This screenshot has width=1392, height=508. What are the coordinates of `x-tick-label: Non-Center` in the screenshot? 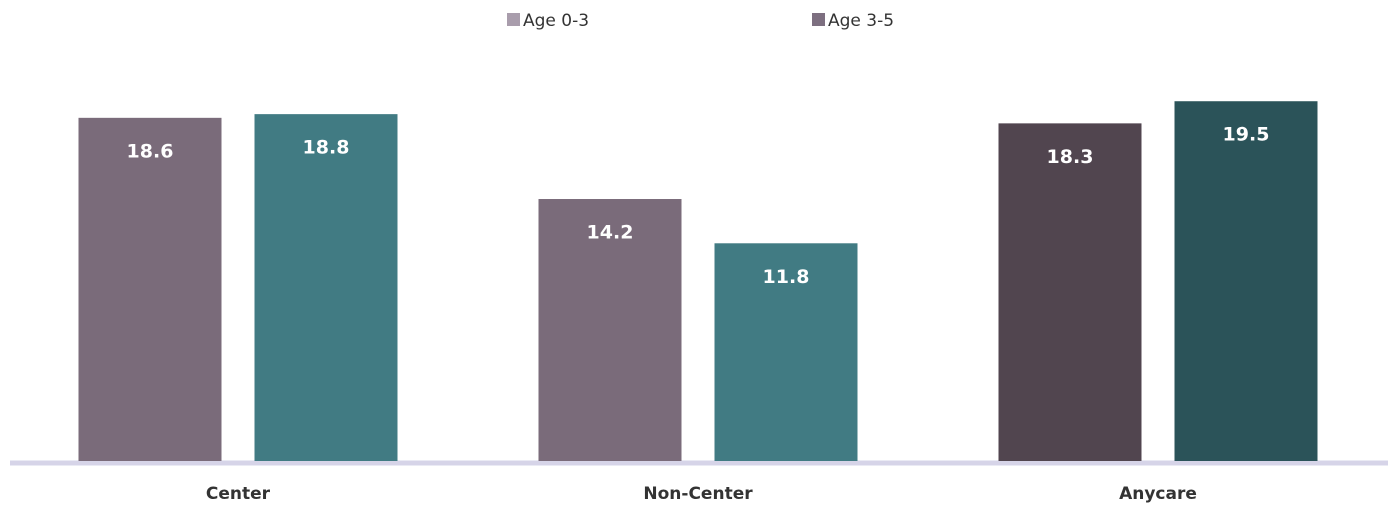 It's located at (698, 494).